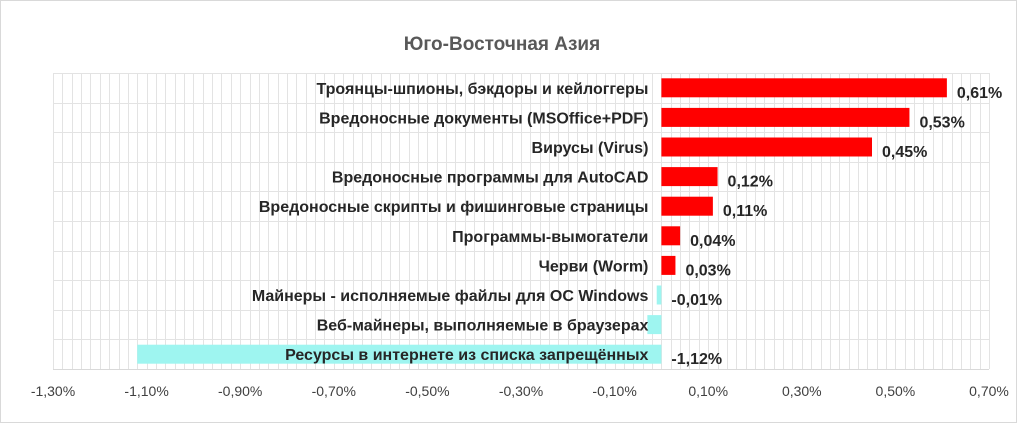  I want to click on data-label: 0,11%, so click(745, 211).